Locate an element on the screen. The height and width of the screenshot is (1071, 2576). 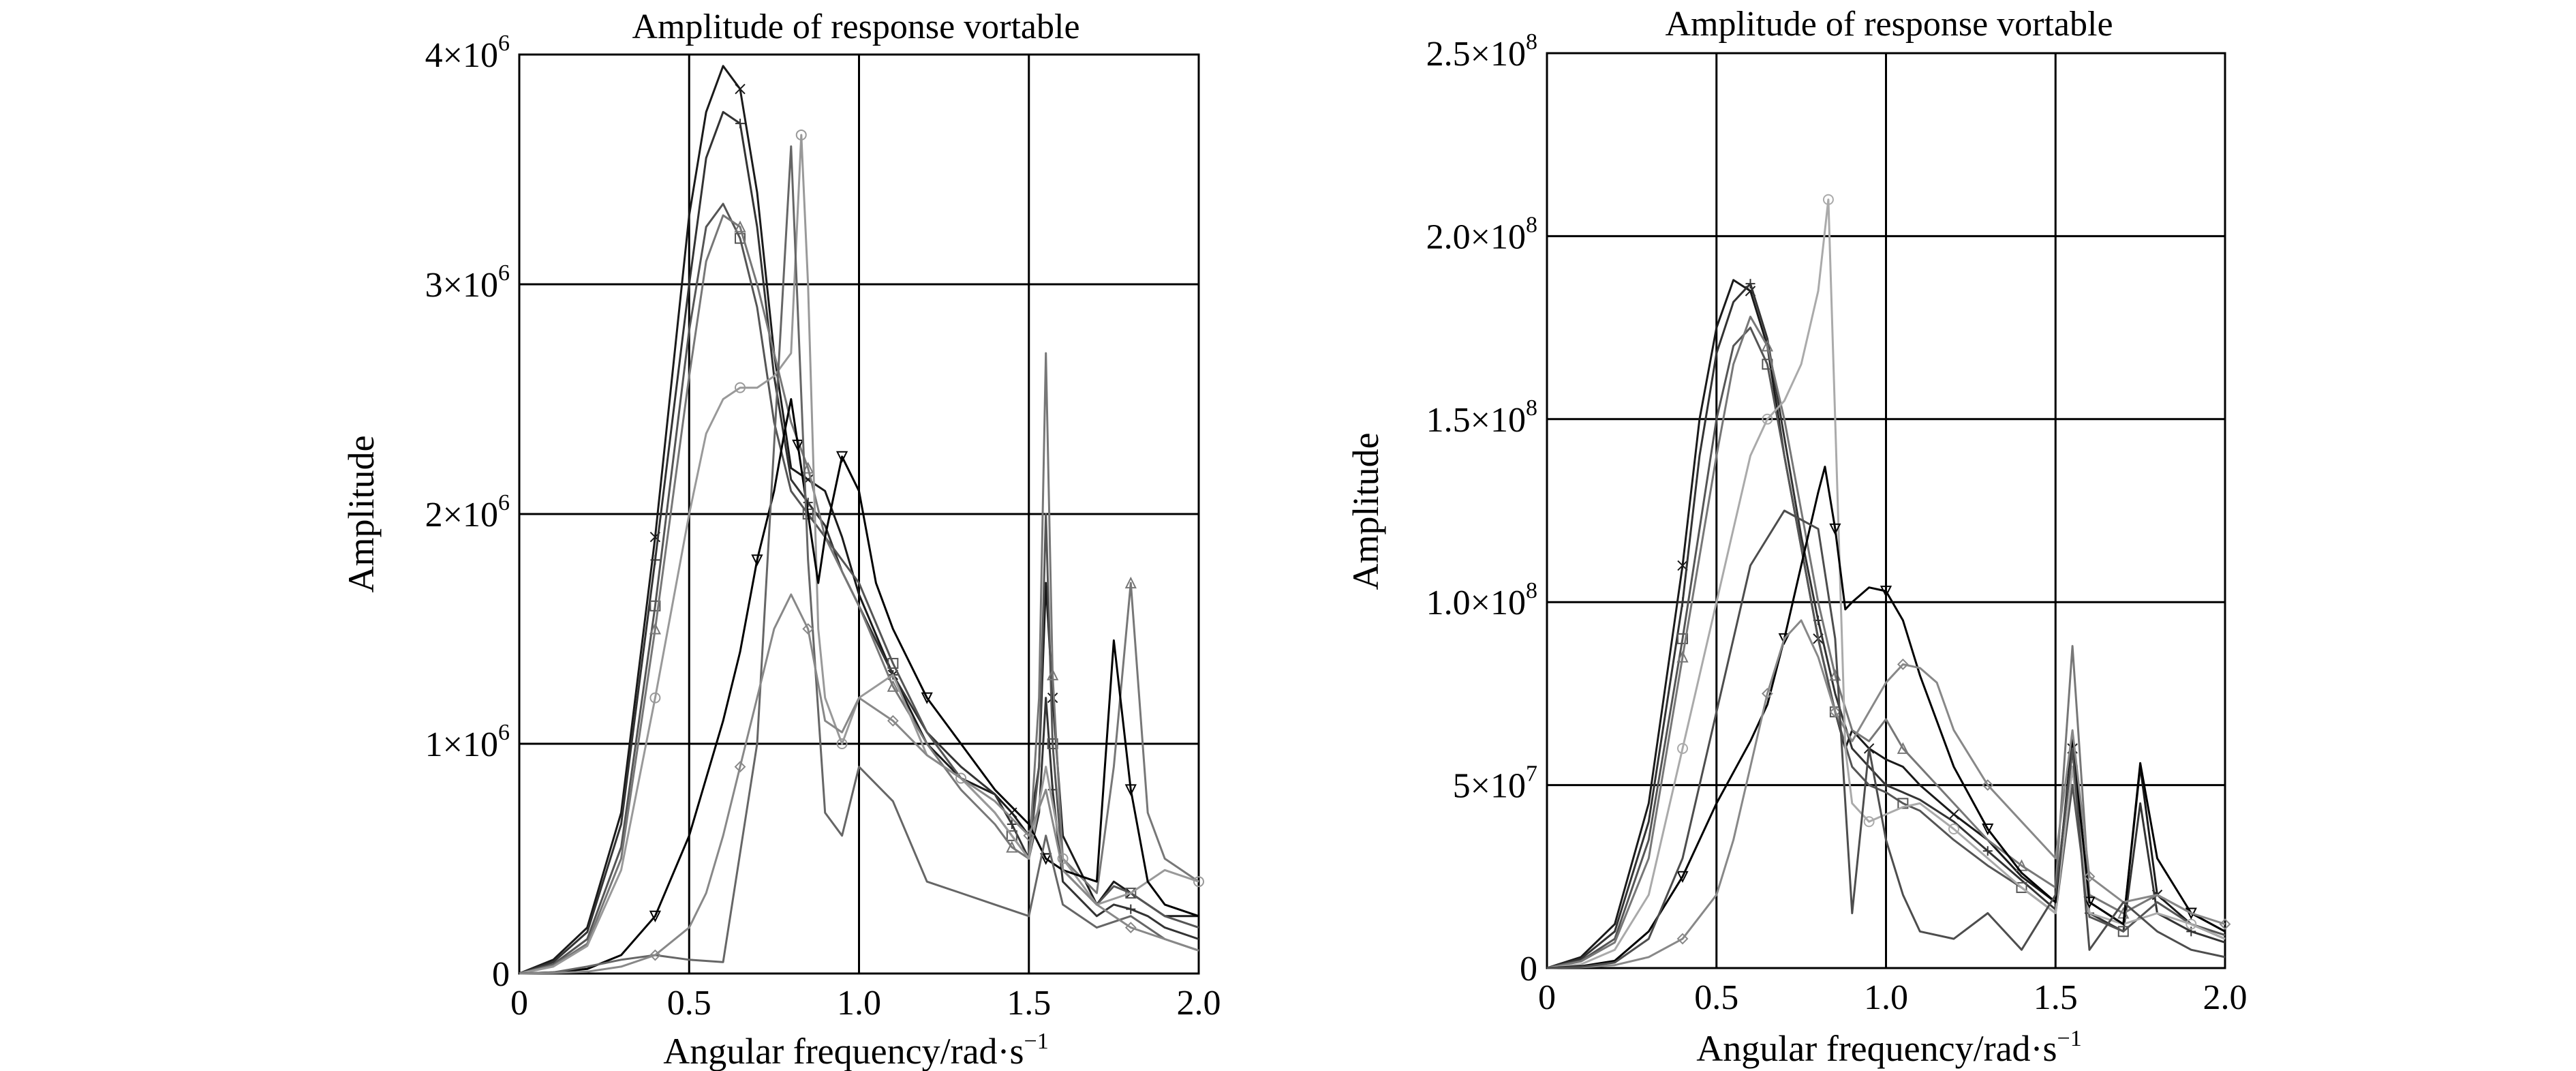
left-x-tick-label-4: 2.0 is located at coordinates (1199, 1003).